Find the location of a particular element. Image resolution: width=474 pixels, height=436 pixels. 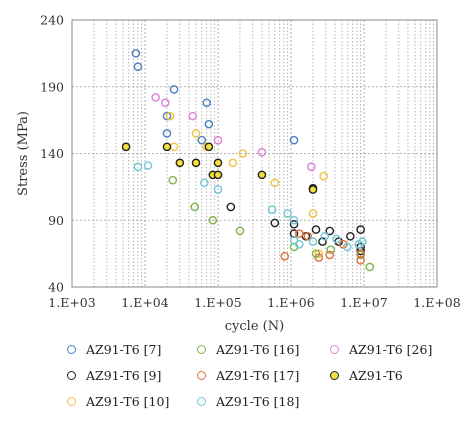

y-tick-label: 140 is located at coordinates (52, 153).